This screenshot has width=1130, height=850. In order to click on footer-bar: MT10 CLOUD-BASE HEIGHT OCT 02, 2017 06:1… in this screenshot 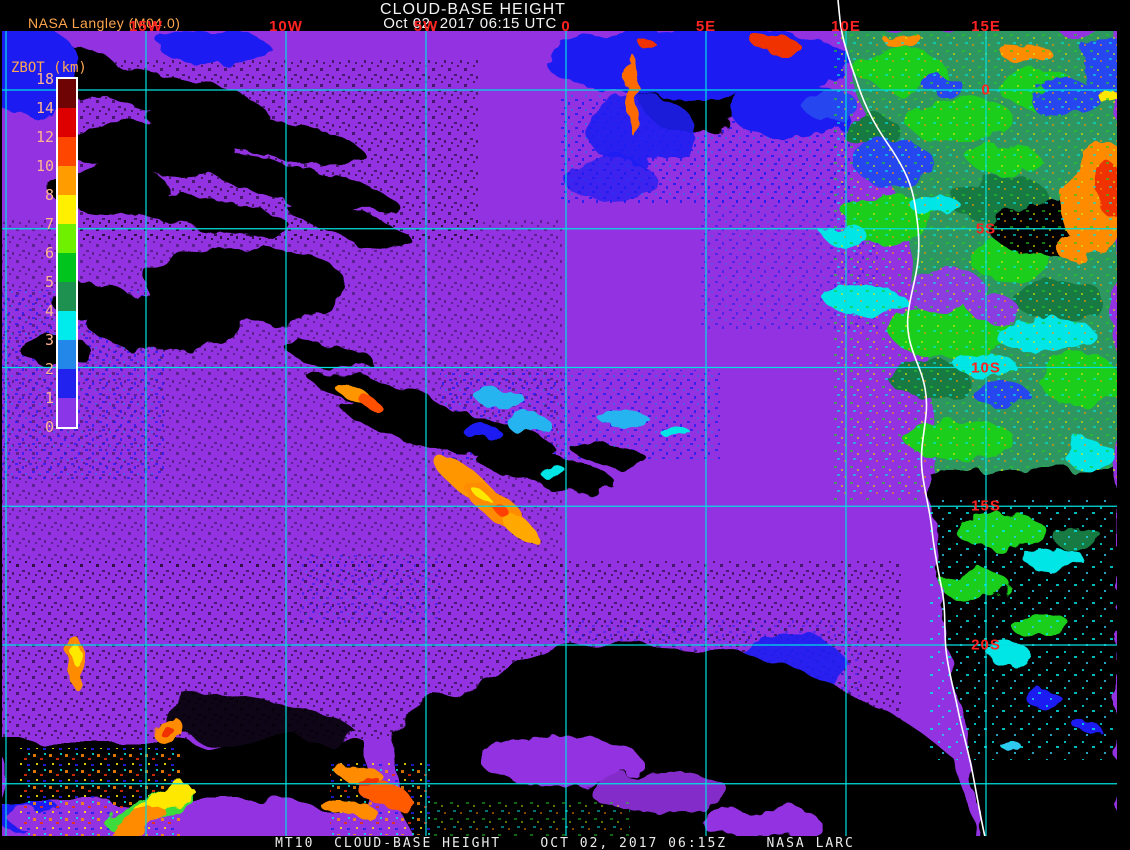, I will do `click(565, 843)`.